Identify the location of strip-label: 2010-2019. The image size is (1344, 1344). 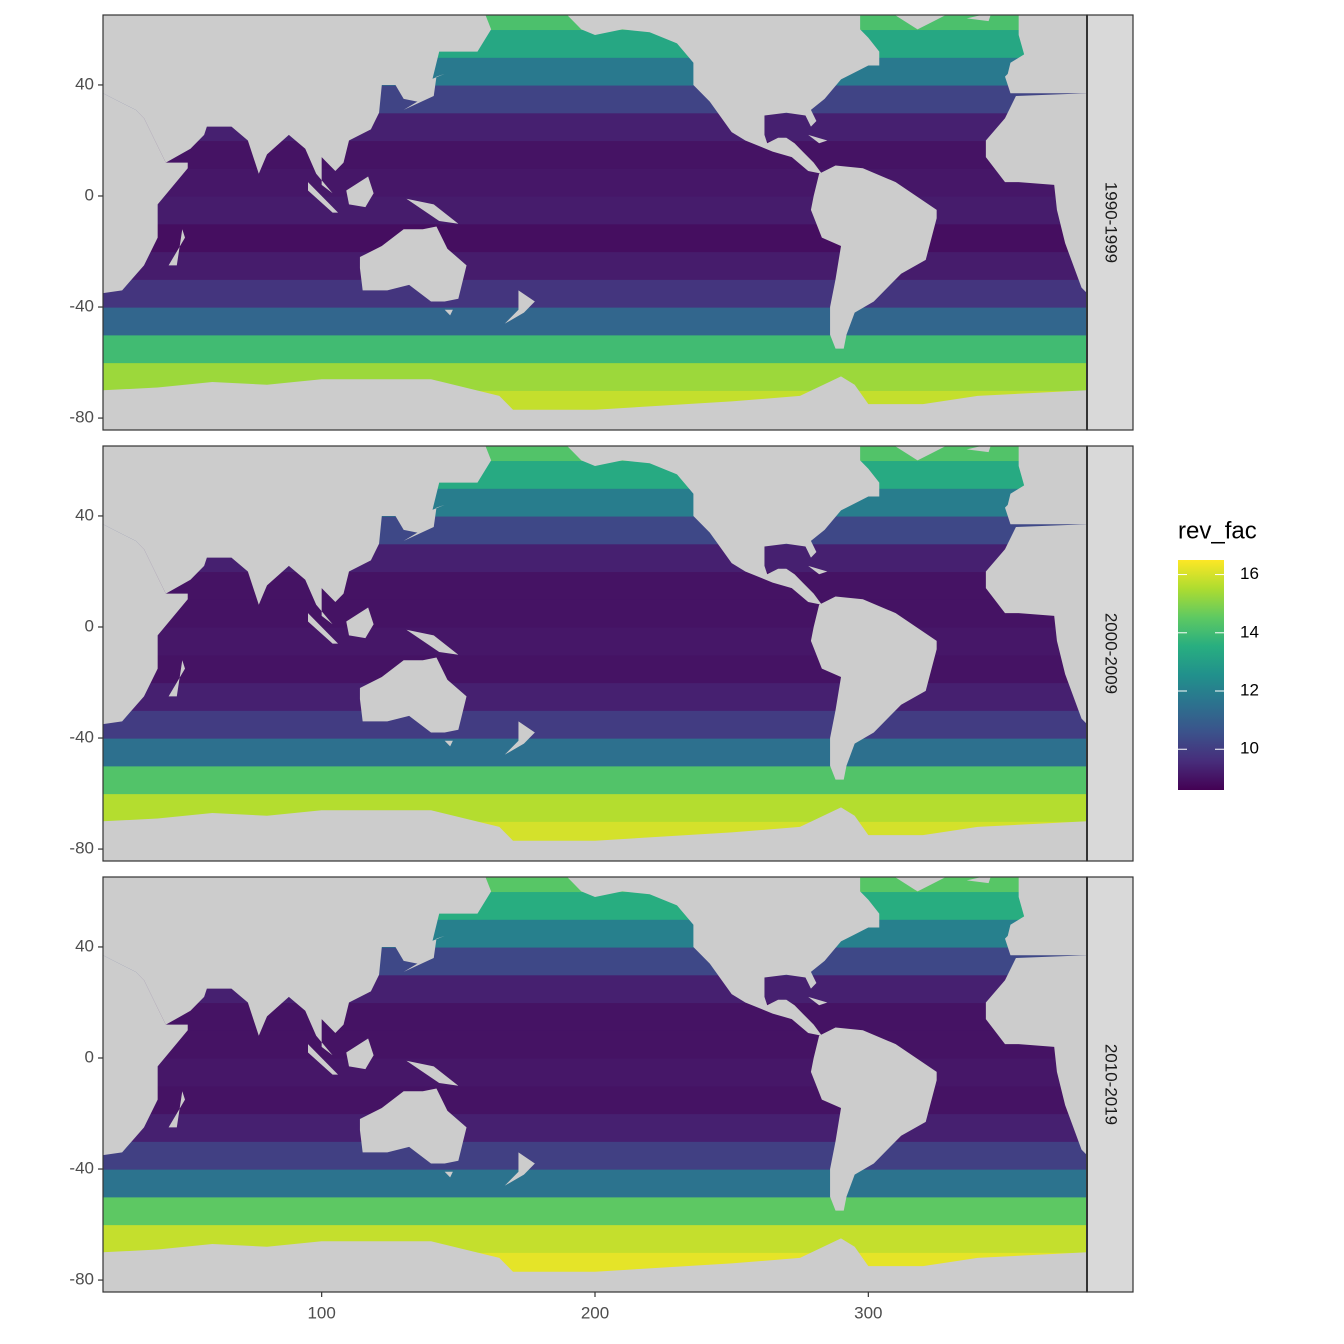
(1111, 1084).